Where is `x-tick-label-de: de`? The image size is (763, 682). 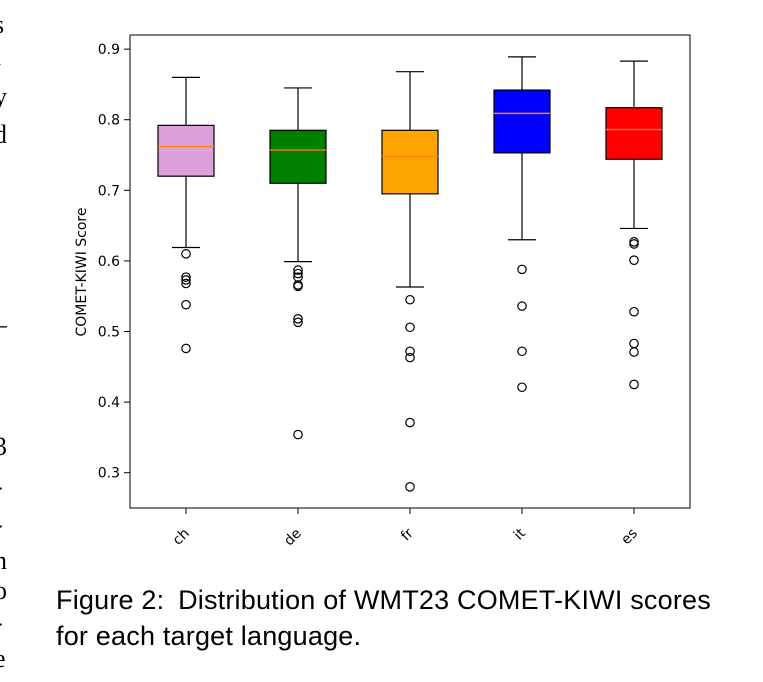 x-tick-label-de: de is located at coordinates (293, 538).